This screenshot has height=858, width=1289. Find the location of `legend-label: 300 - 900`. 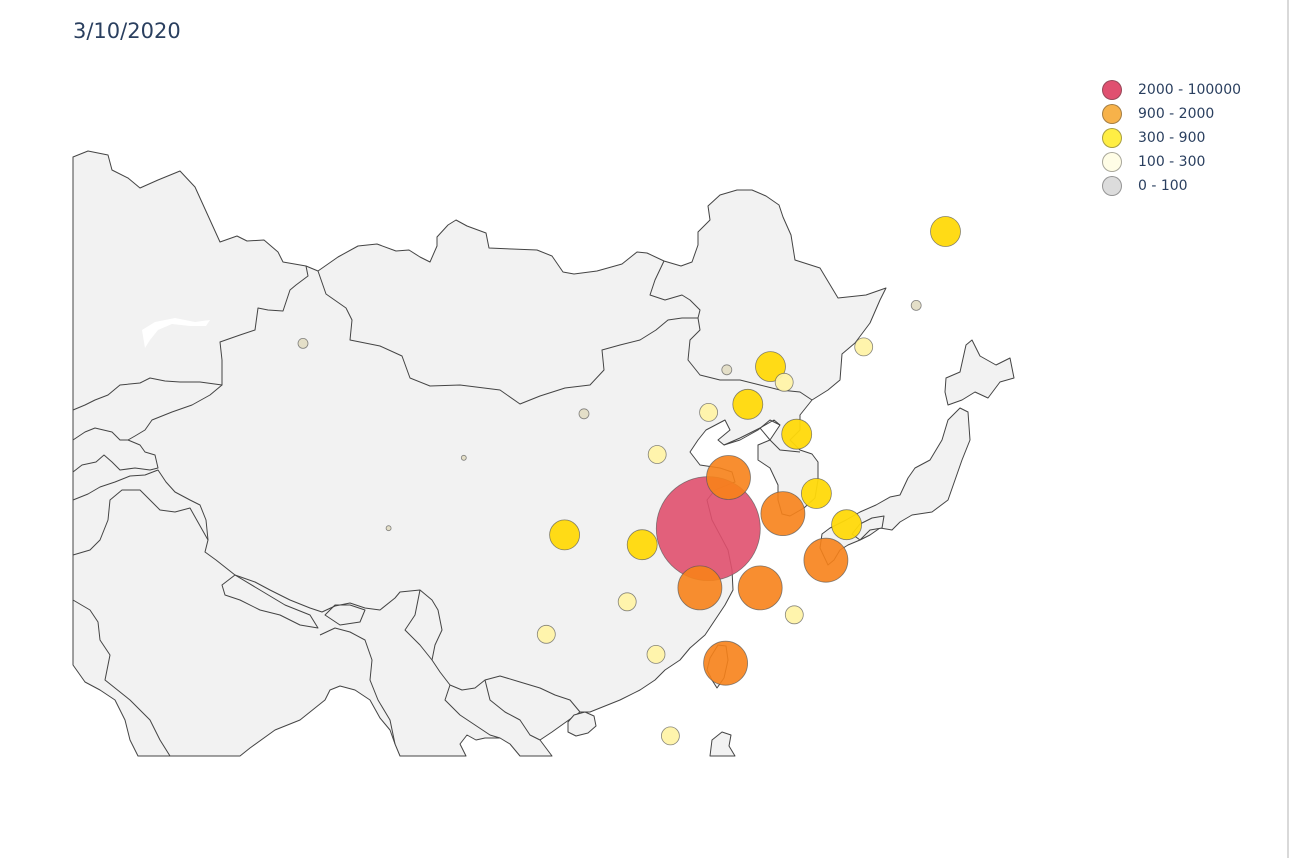

legend-label: 300 - 900 is located at coordinates (1172, 138).